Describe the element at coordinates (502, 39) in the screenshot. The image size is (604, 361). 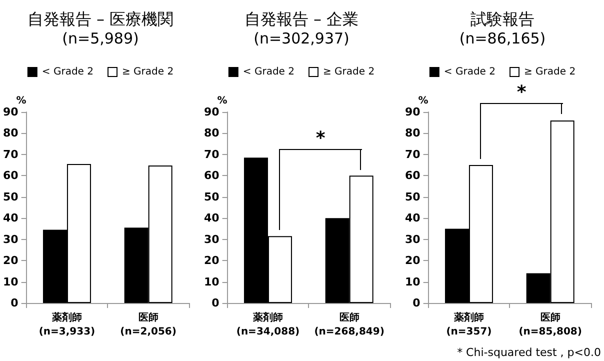
I see `chart-subtitle: (n=86,165)` at that location.